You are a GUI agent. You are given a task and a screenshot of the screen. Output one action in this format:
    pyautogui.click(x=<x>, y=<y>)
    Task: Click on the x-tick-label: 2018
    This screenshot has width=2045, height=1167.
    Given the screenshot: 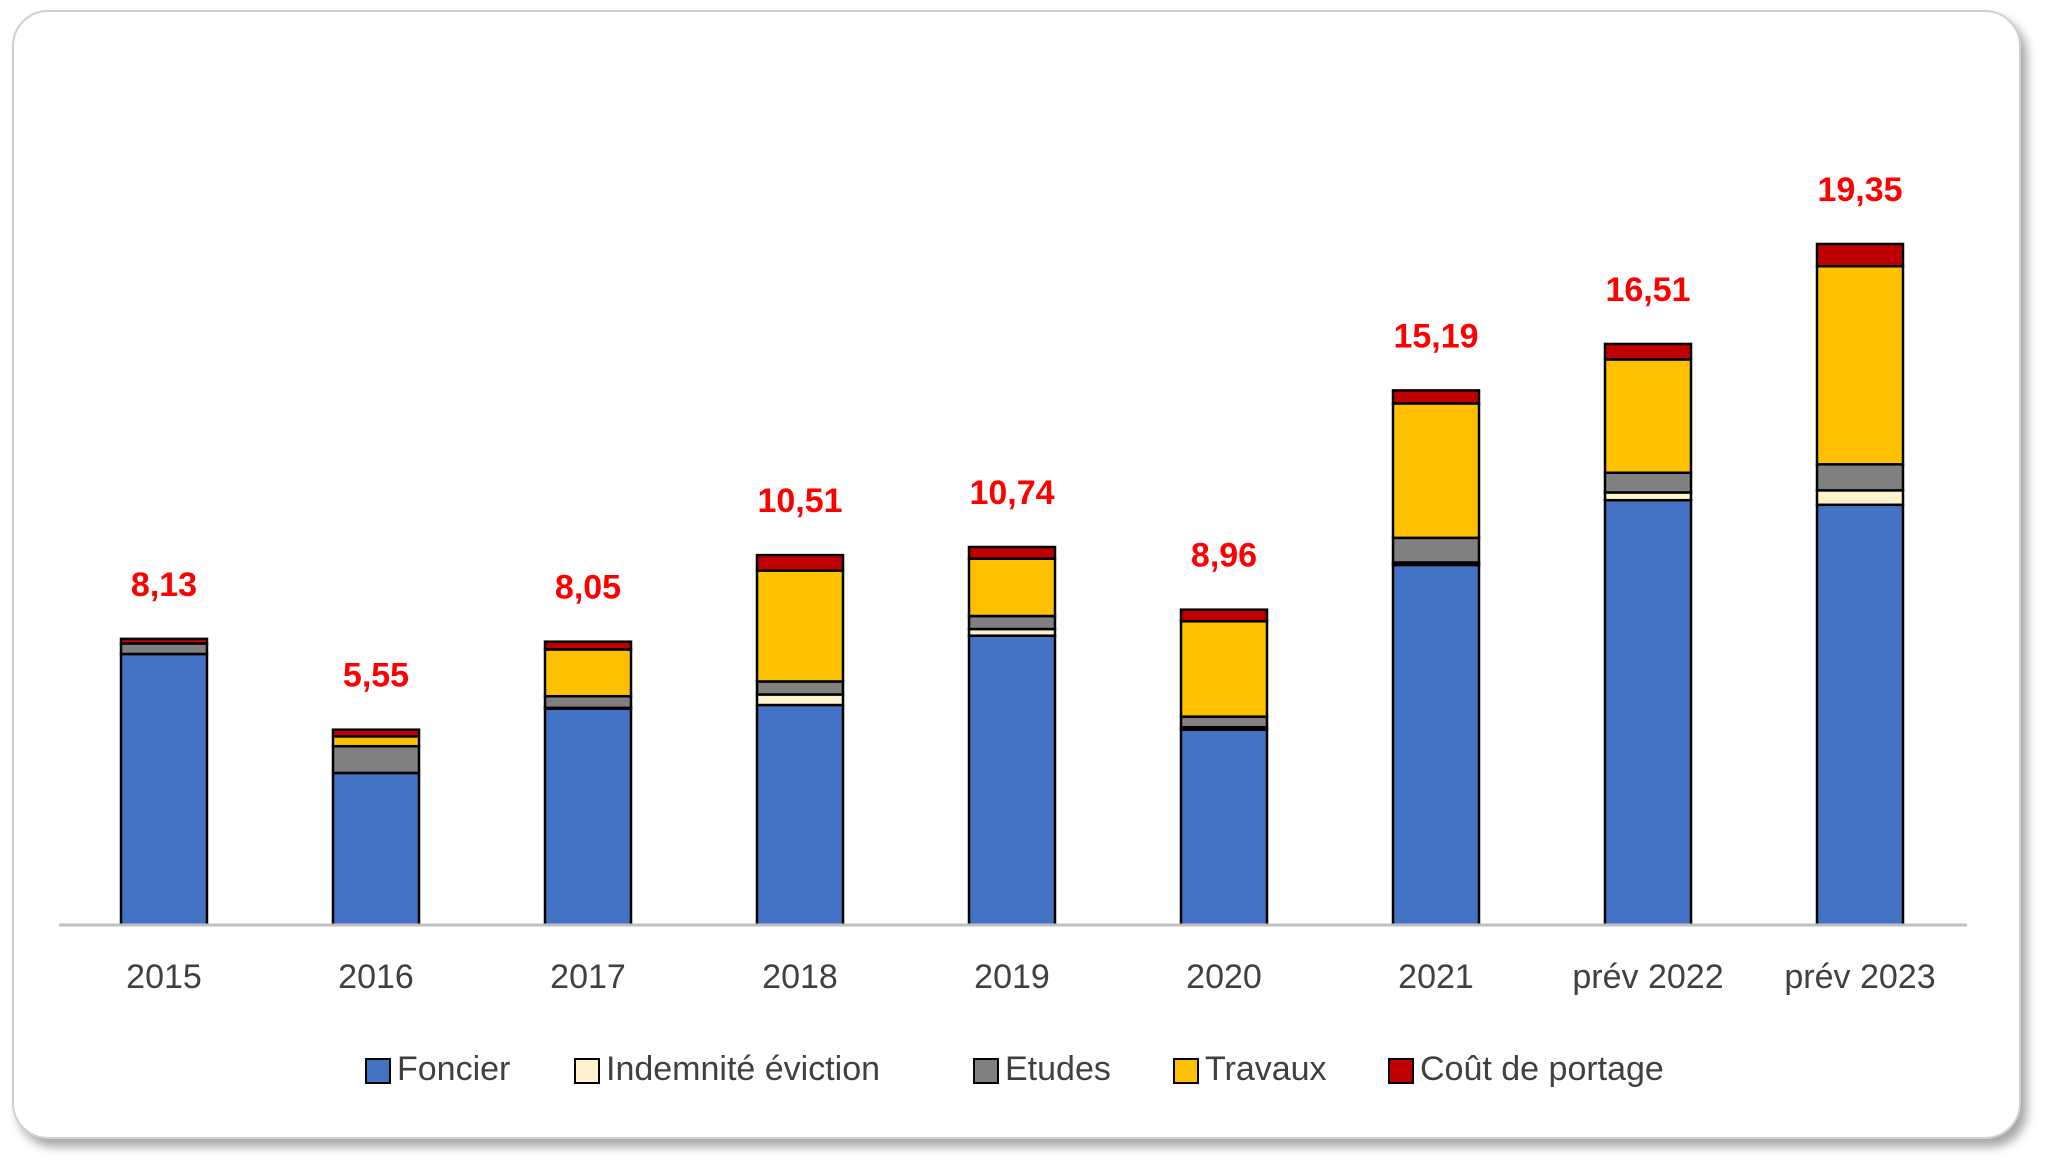 What is the action you would take?
    pyautogui.click(x=800, y=977)
    